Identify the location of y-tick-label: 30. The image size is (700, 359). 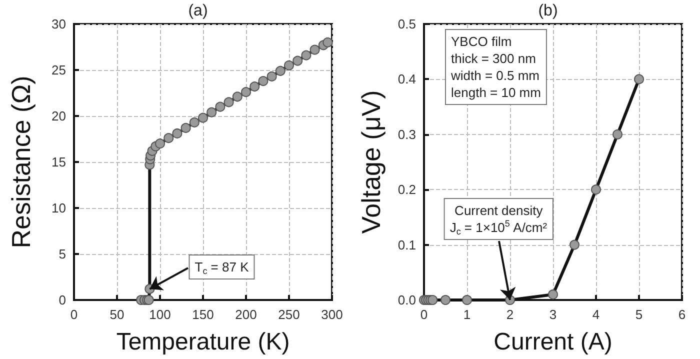
(59, 24).